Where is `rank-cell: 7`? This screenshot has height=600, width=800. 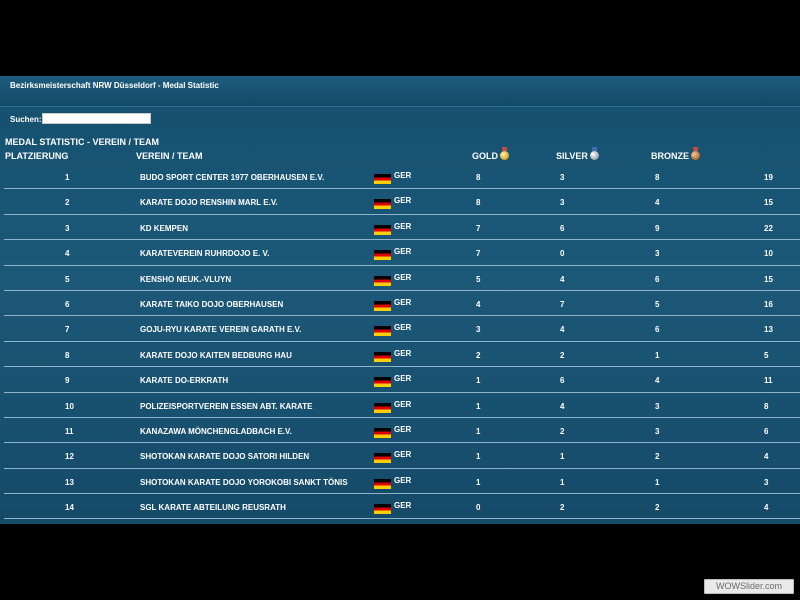
rank-cell: 7 is located at coordinates (67, 330).